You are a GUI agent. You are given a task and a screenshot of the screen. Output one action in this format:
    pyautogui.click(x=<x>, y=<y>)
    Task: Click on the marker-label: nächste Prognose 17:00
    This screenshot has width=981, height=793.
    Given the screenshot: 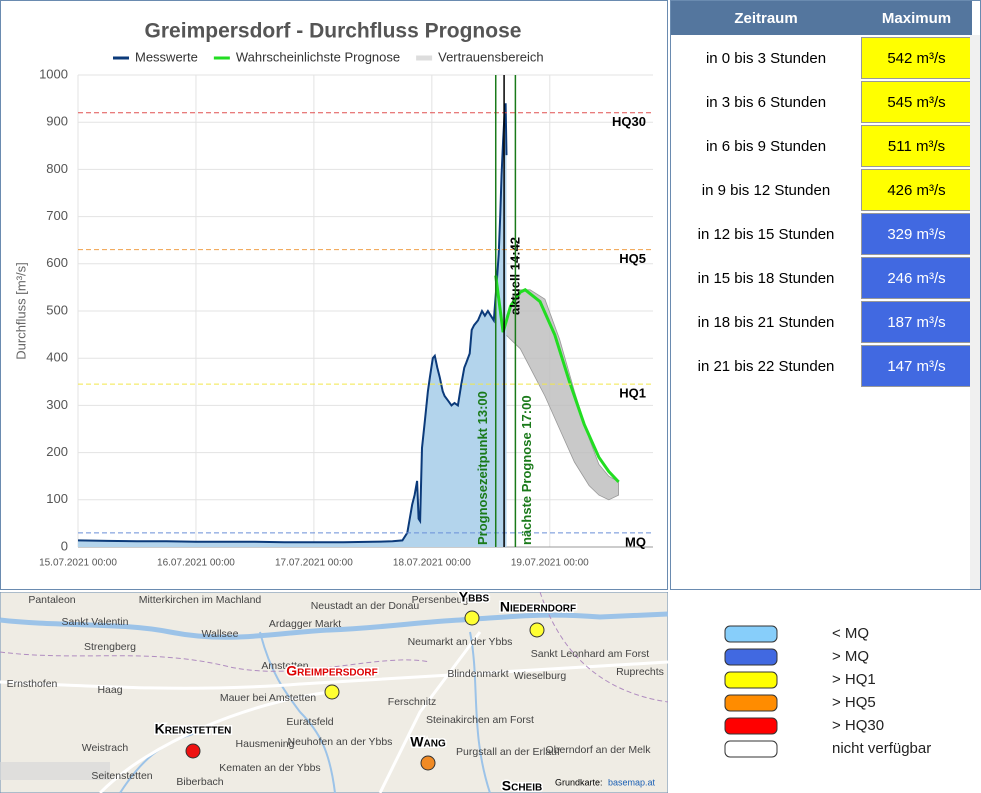 What is the action you would take?
    pyautogui.click(x=526, y=470)
    